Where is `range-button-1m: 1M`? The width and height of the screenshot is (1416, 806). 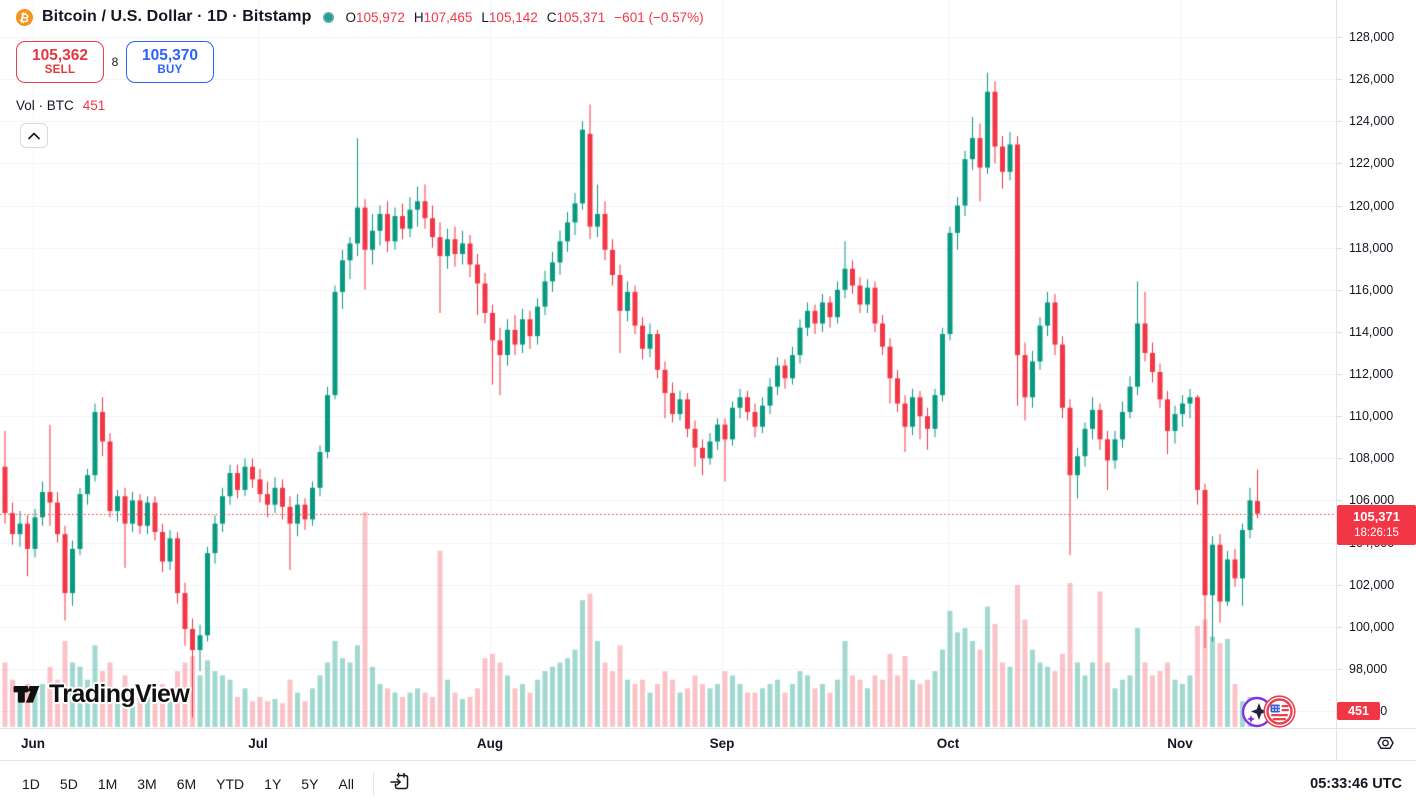 range-button-1m: 1M is located at coordinates (107, 784).